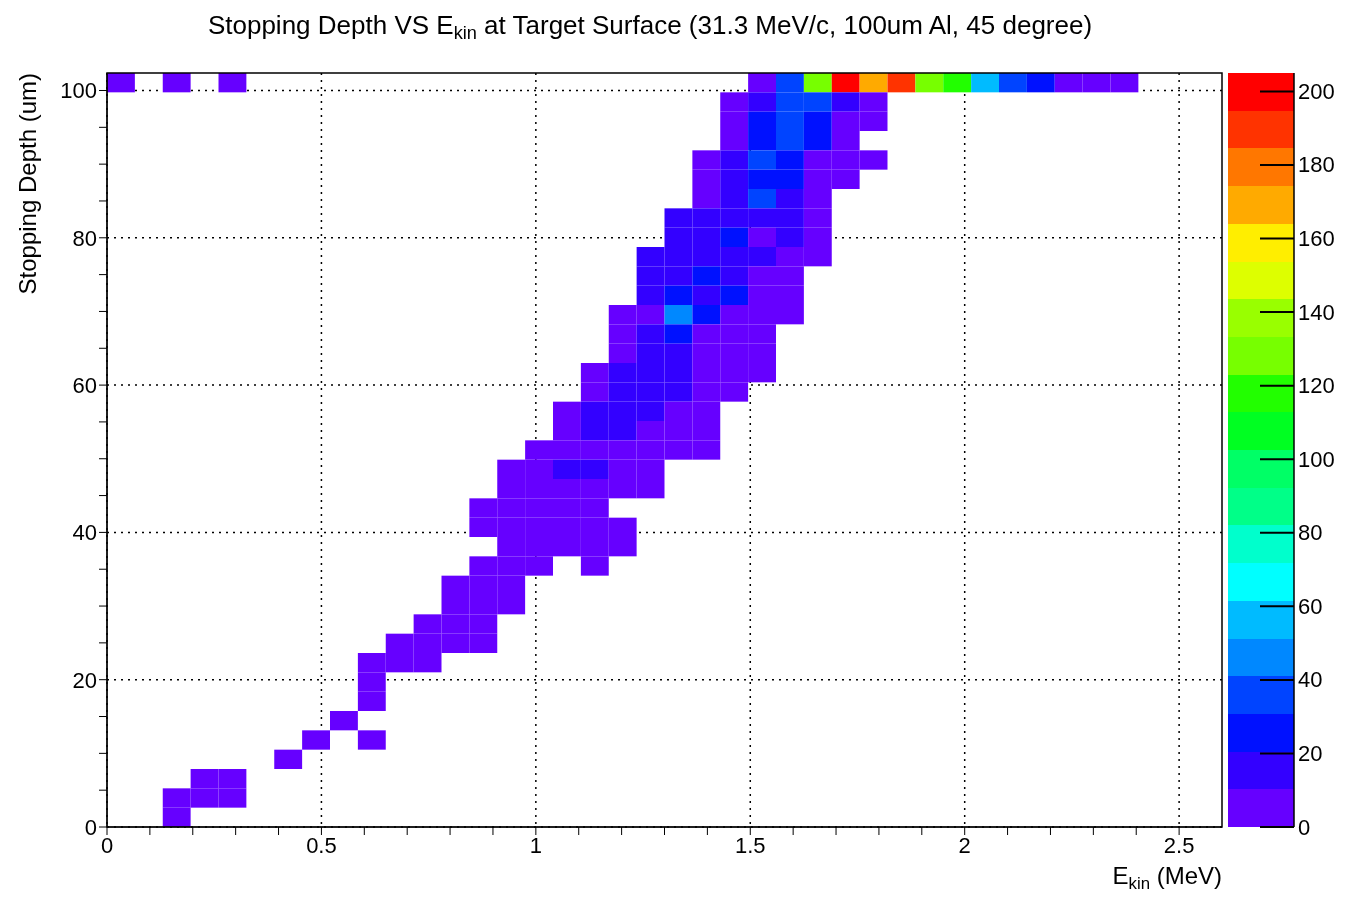 Image resolution: width=1350 pixels, height=898 pixels. What do you see at coordinates (84, 238) in the screenshot?
I see `y-tick-label: 80` at bounding box center [84, 238].